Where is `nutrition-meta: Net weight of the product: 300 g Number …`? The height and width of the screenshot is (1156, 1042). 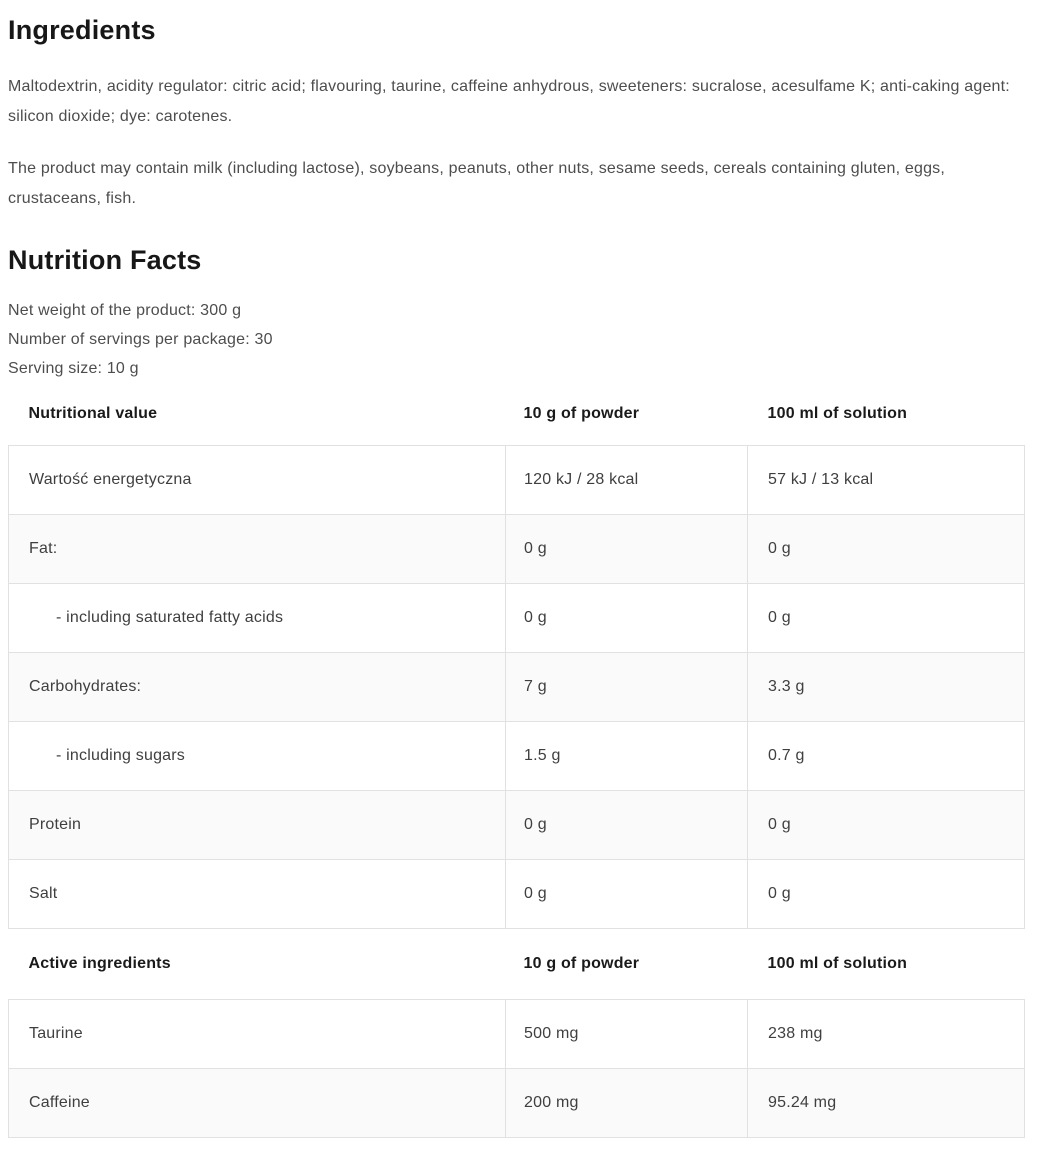
nutrition-meta: Net weight of the product: 300 g Number … is located at coordinates (520, 339).